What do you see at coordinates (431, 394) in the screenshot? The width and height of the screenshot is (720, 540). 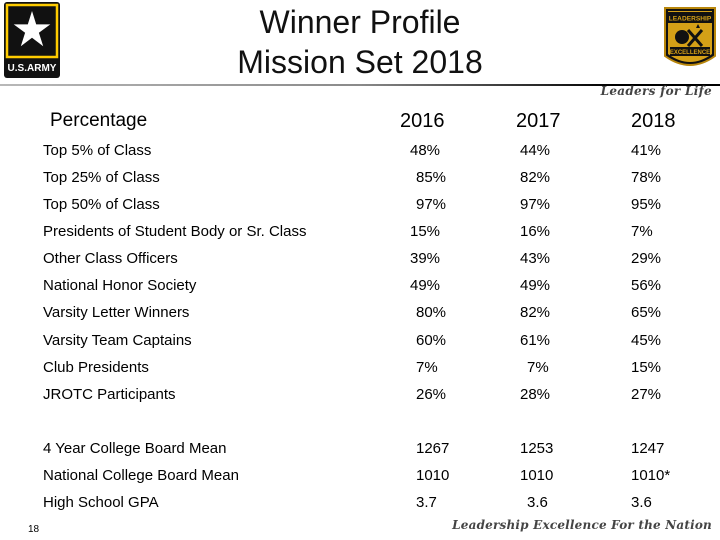 I see `cell-2016: 26%` at bounding box center [431, 394].